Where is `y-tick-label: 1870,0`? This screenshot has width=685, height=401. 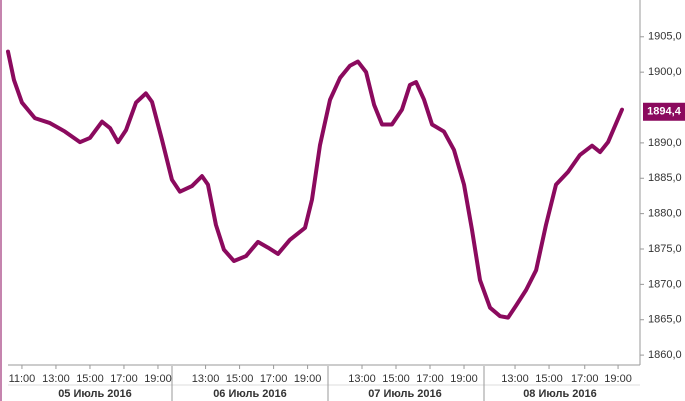 y-tick-label: 1870,0 is located at coordinates (665, 284).